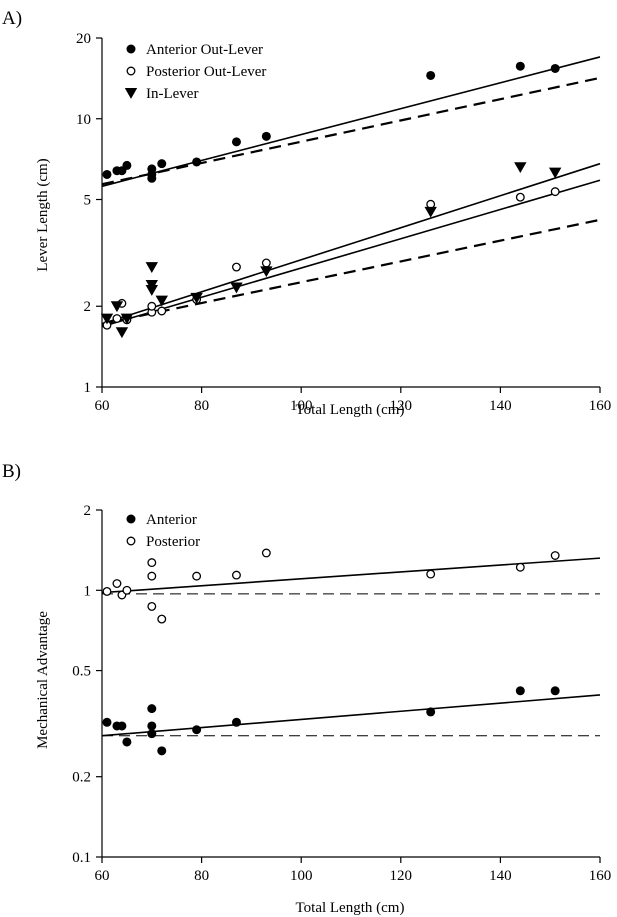 Image resolution: width=617 pixels, height=917 pixels. Describe the element at coordinates (350, 410) in the screenshot. I see `panel-a-x-axis-title: Total Length (cm)` at that location.